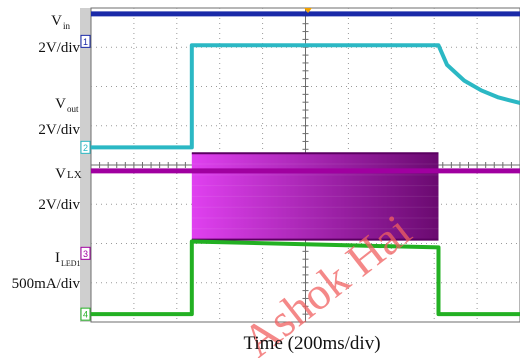 This screenshot has width=520, height=358. What do you see at coordinates (59, 48) in the screenshot?
I see `channel-1-scale: 2V/div` at bounding box center [59, 48].